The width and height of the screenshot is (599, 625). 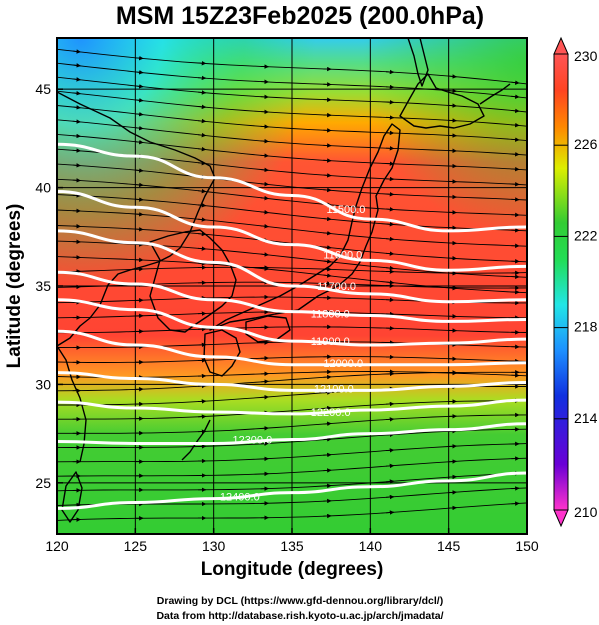 What do you see at coordinates (193, 281) in the screenshot?
I see `coastline-peninsula` at bounding box center [193, 281].